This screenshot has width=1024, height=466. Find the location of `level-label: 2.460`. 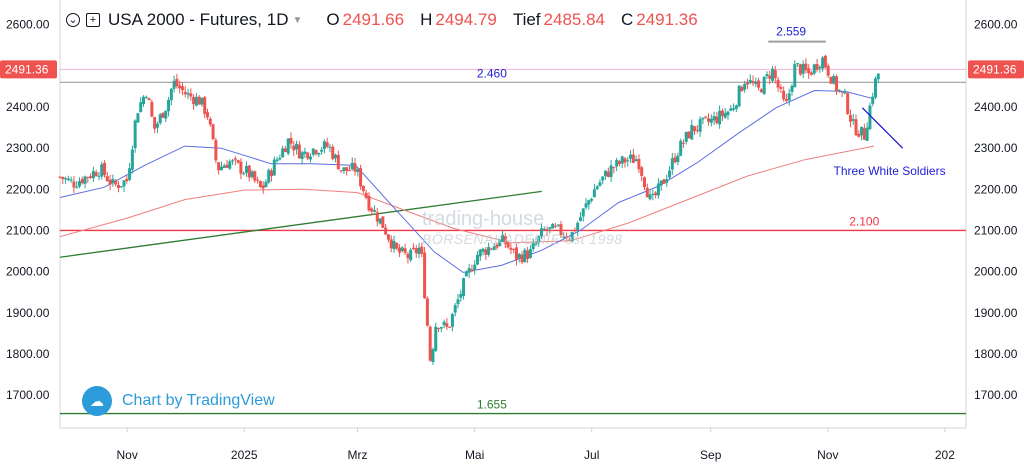

level-label: 2.460 is located at coordinates (492, 73).